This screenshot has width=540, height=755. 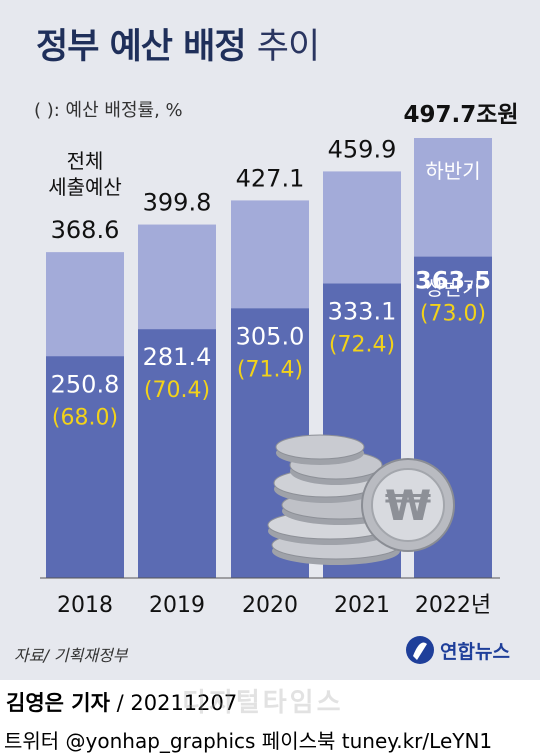 What do you see at coordinates (362, 149) in the screenshot?
I see `total-value-label: 459.9` at bounding box center [362, 149].